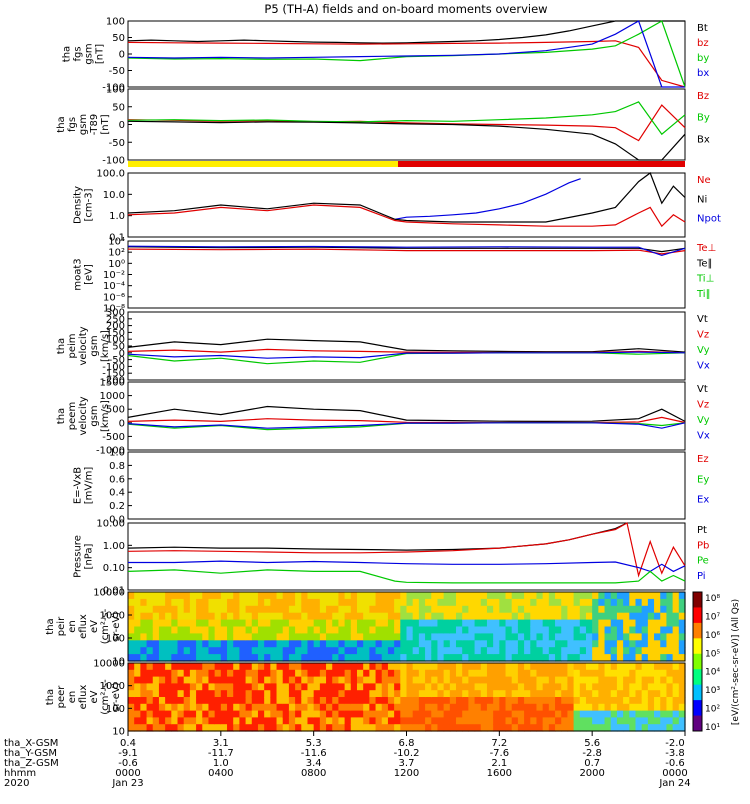  What do you see at coordinates (592, 743) in the screenshot?
I see `x-tick-label: 5.6` at bounding box center [592, 743].